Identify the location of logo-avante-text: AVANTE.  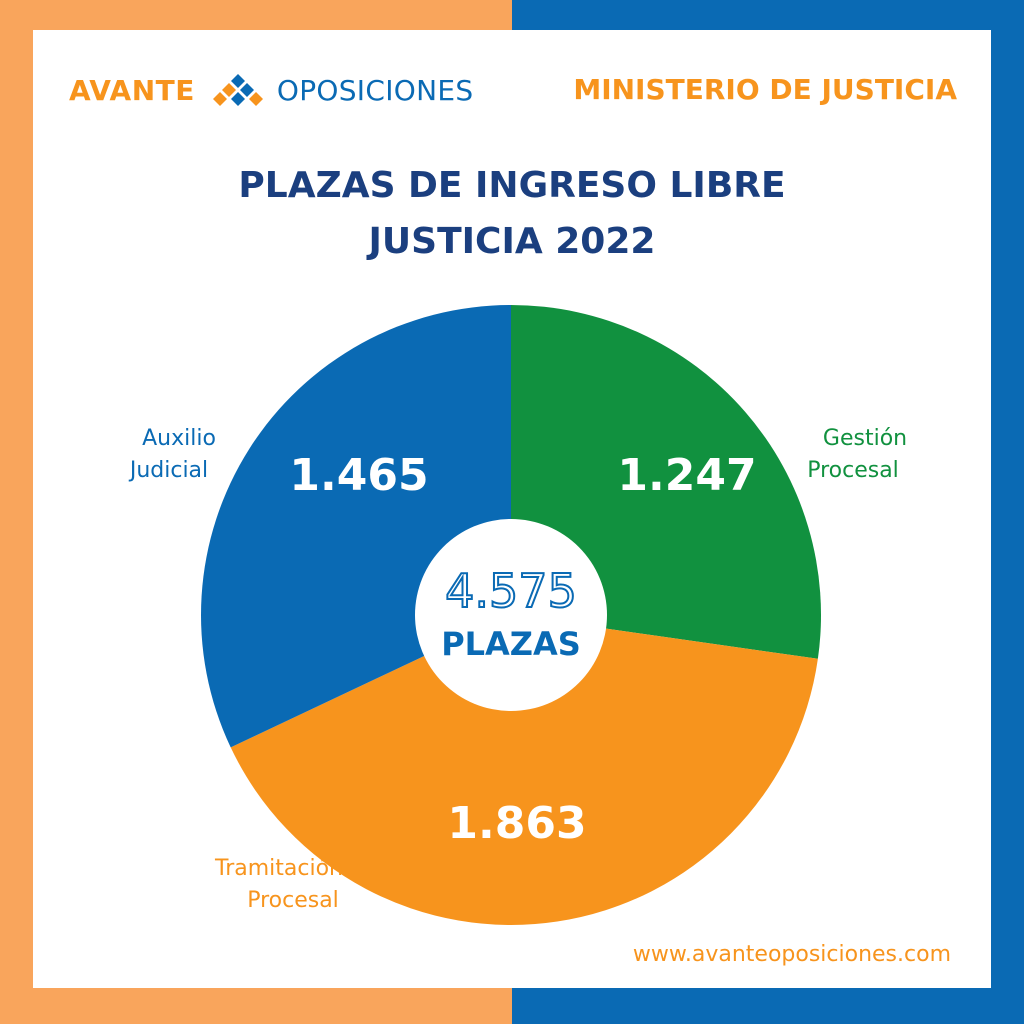
(132, 90).